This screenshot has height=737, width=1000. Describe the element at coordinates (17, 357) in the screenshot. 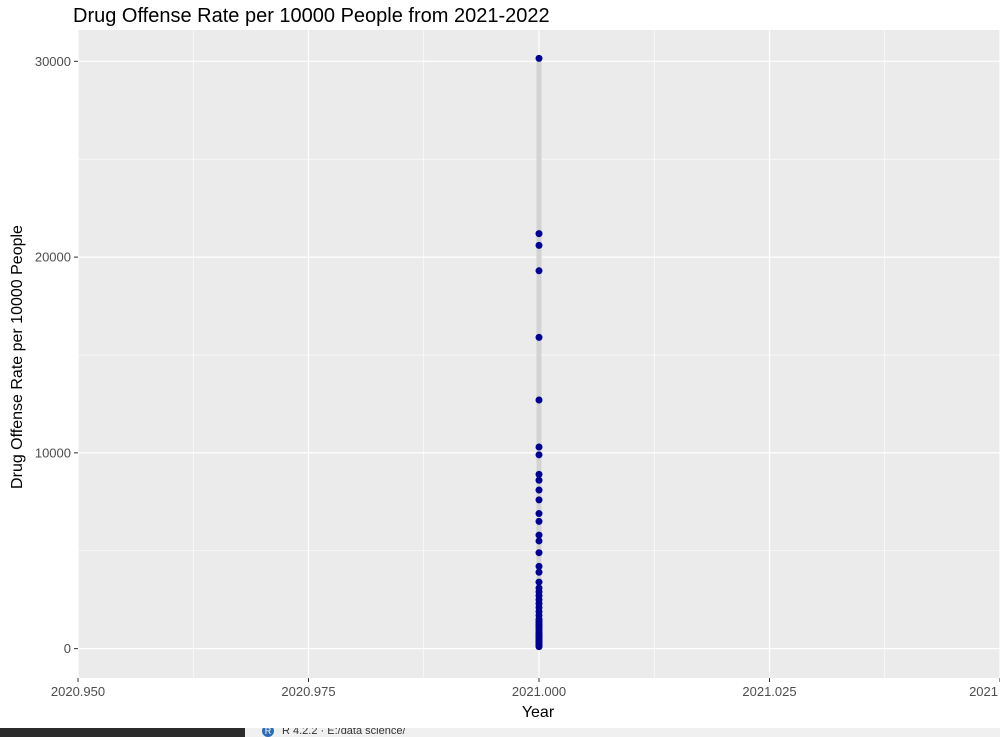

I see `y-axis-title: Drug Offense Rate per 10000 People` at that location.